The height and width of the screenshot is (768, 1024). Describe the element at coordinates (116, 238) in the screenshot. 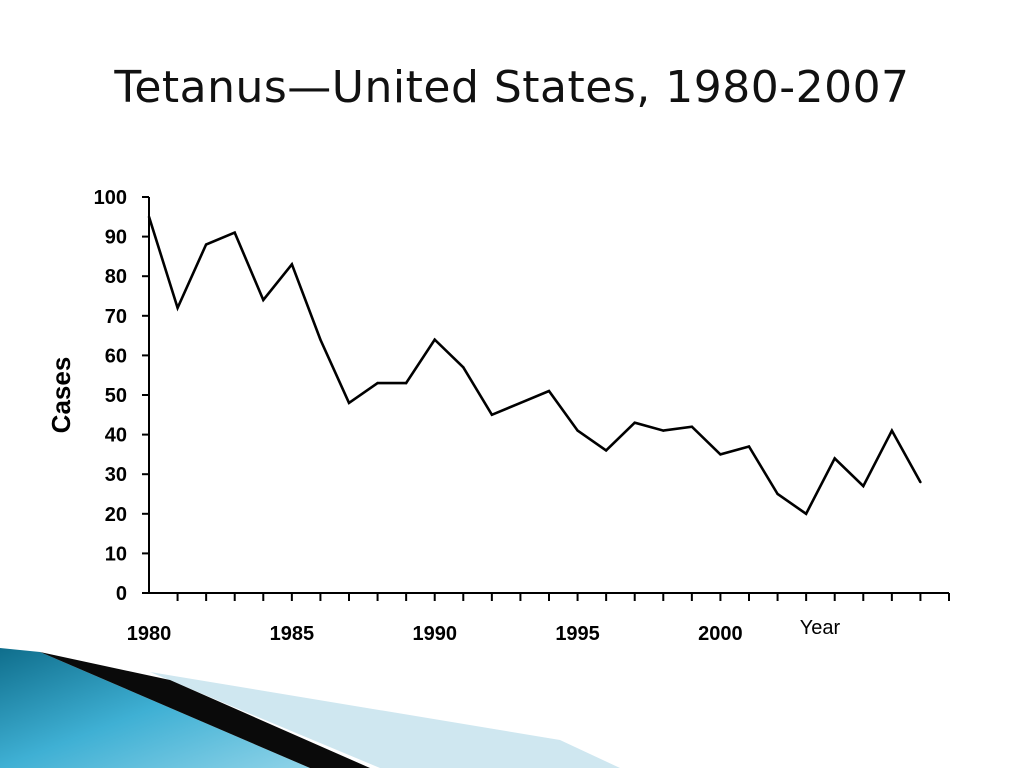

I see `y-tick-label: 90` at that location.